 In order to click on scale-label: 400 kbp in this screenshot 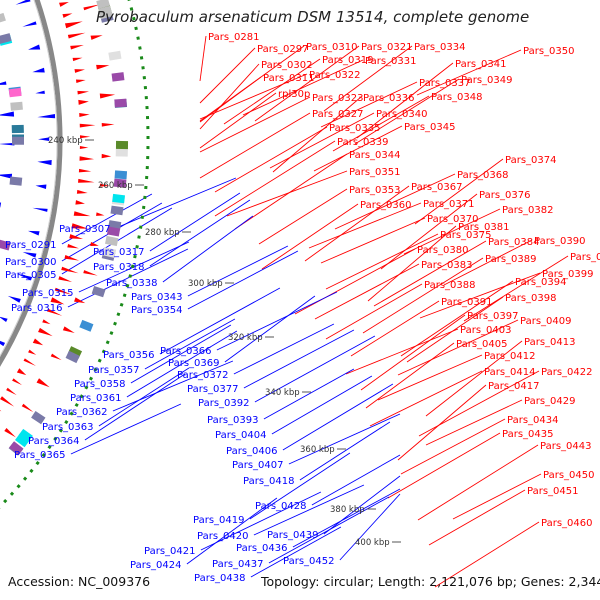, I will do `click(372, 543)`.